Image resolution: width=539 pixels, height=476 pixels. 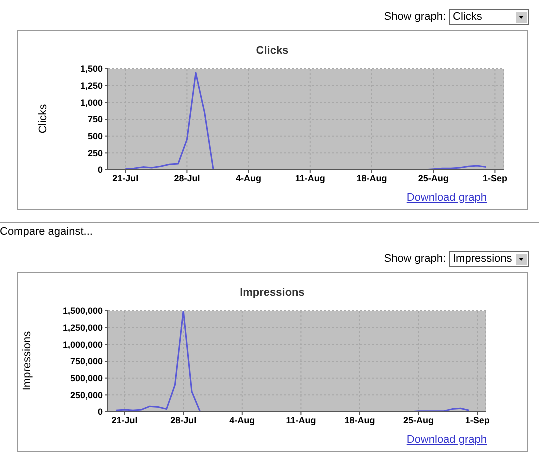 I want to click on y-tick-label: 250,000, so click(x=86, y=395).